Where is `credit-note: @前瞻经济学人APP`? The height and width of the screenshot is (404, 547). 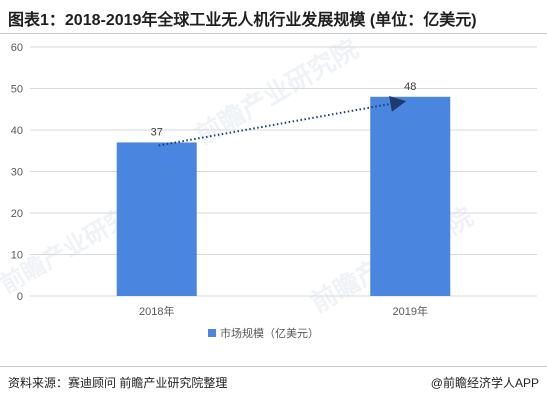
credit-note: @前瞻经济学人APP is located at coordinates (484, 383).